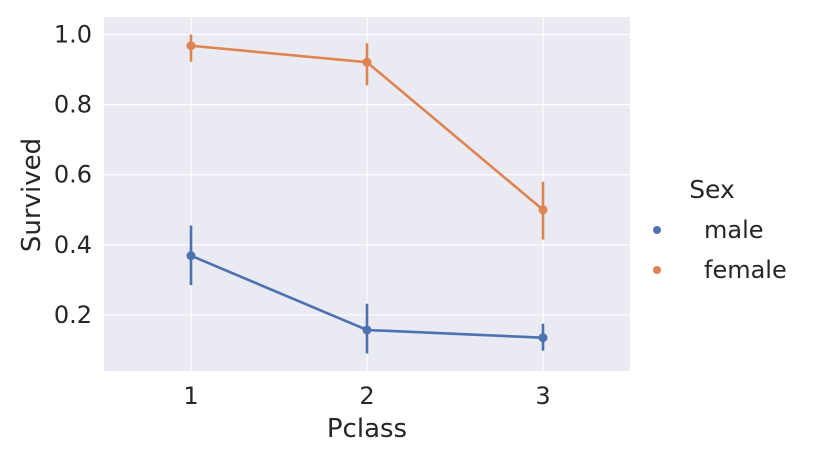 The height and width of the screenshot is (455, 813). I want to click on y-tick-label: 0.8, so click(73, 105).